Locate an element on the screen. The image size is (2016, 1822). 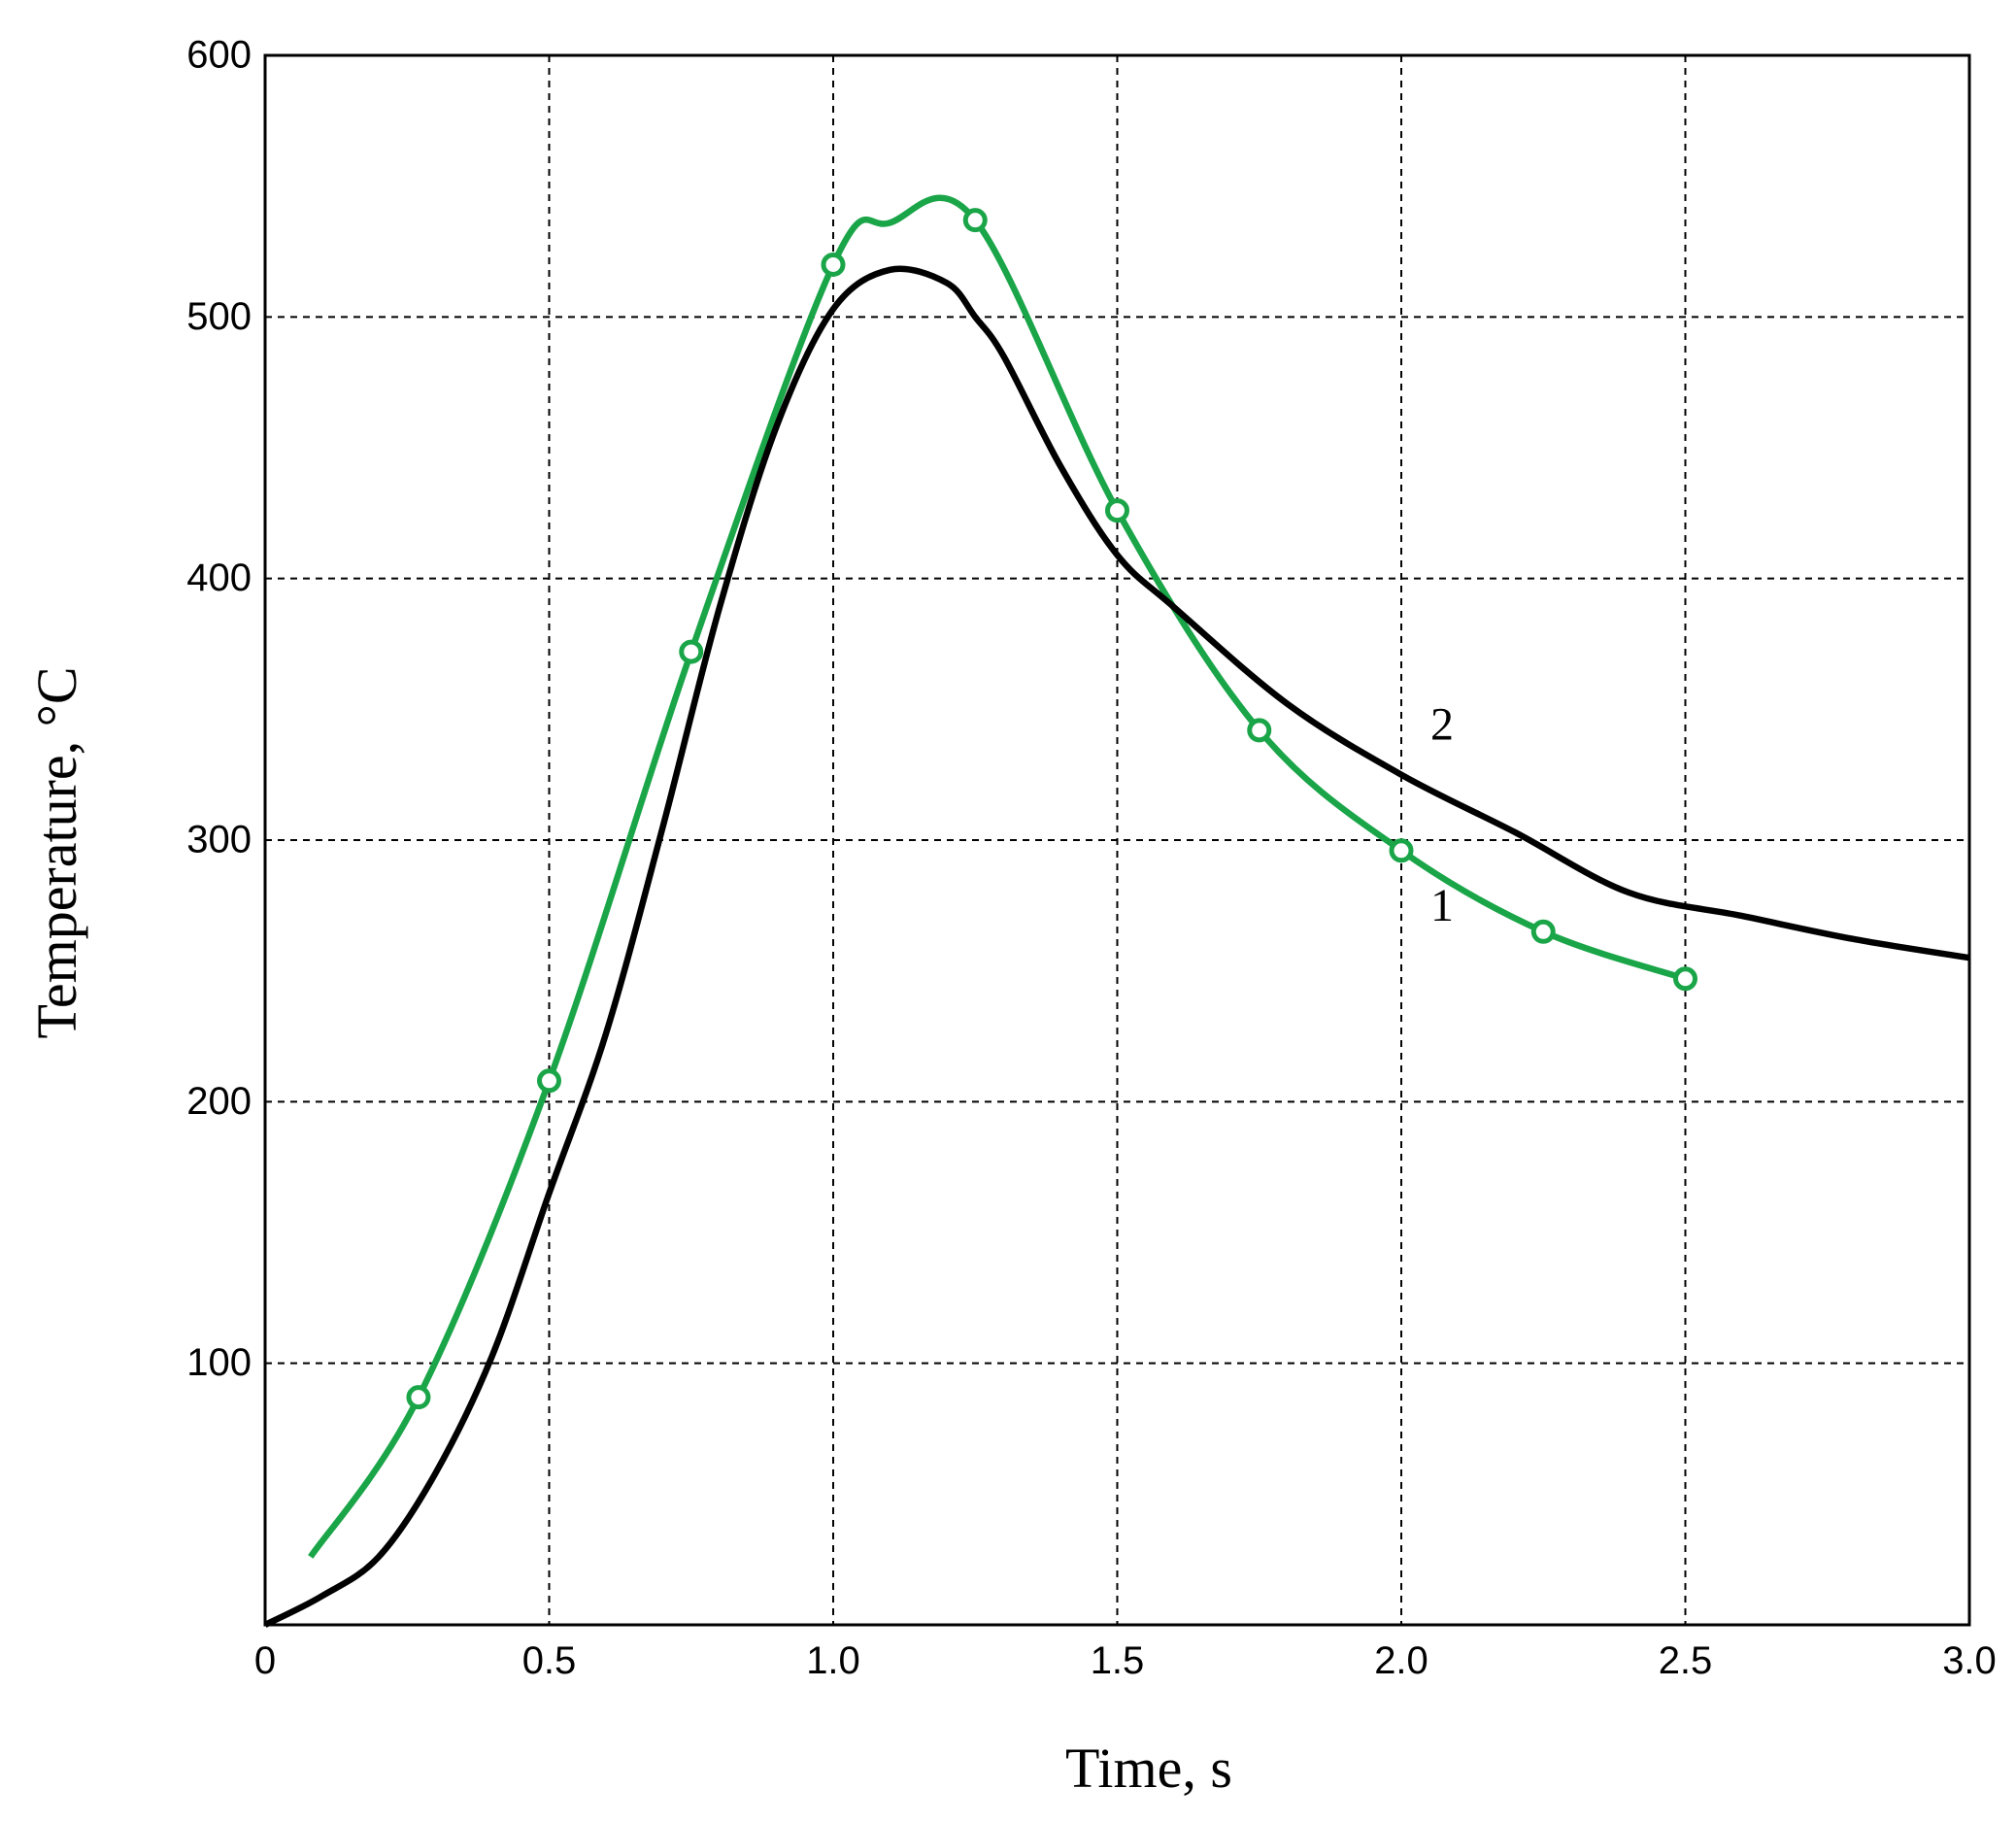
x-axis-title: Time, s is located at coordinates (1148, 1768).